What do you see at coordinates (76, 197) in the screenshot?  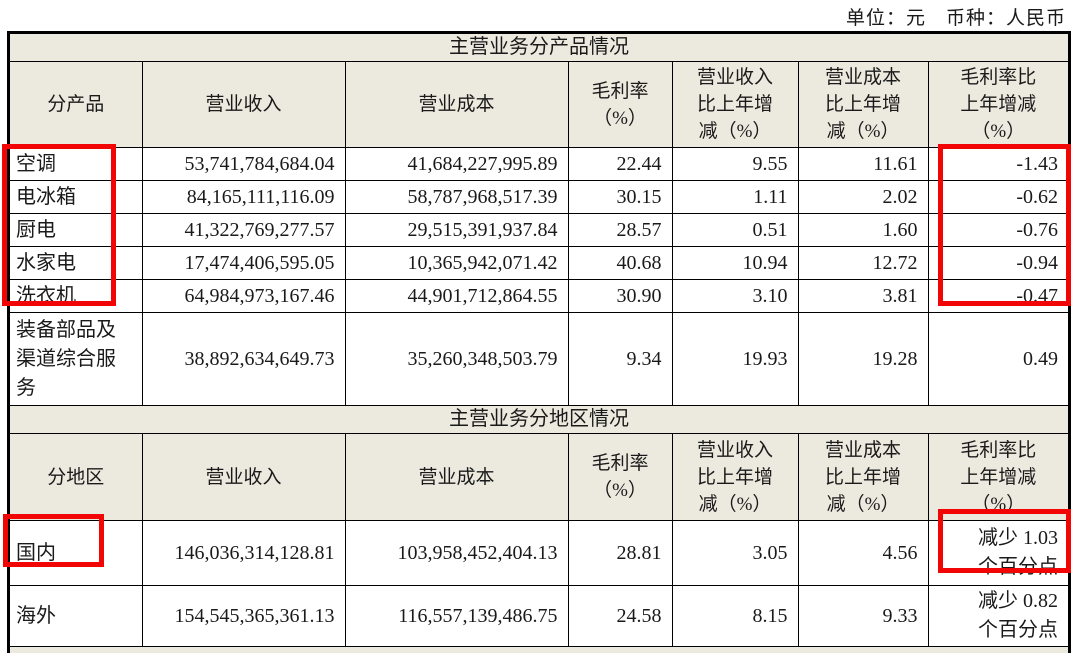 I see `product-name-cell: 电冰箱` at bounding box center [76, 197].